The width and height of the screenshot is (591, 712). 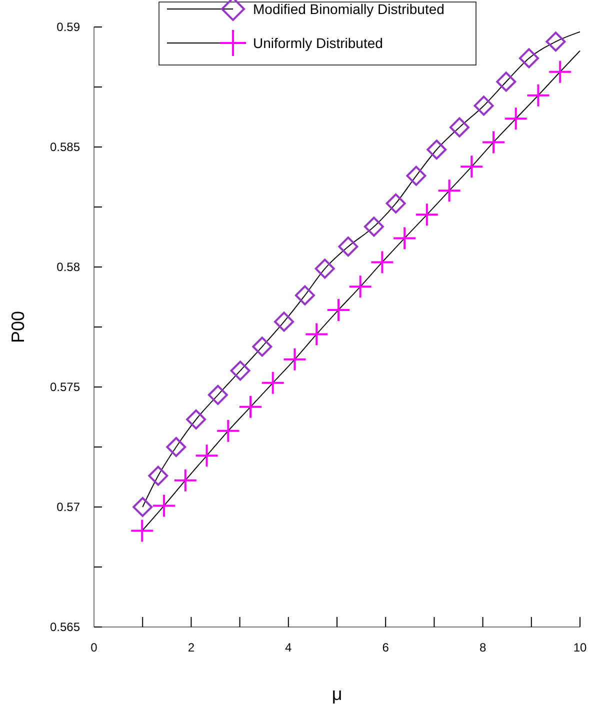 What do you see at coordinates (348, 9) in the screenshot?
I see `legend-label: Modified Binomially Distributed` at bounding box center [348, 9].